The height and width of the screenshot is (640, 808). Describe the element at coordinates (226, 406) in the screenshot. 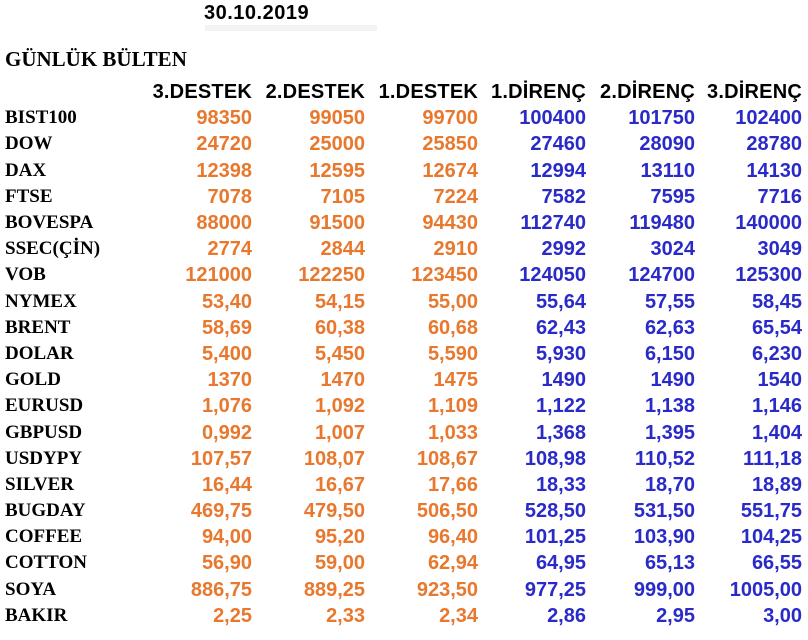

I see `support-value: 1,076` at that location.